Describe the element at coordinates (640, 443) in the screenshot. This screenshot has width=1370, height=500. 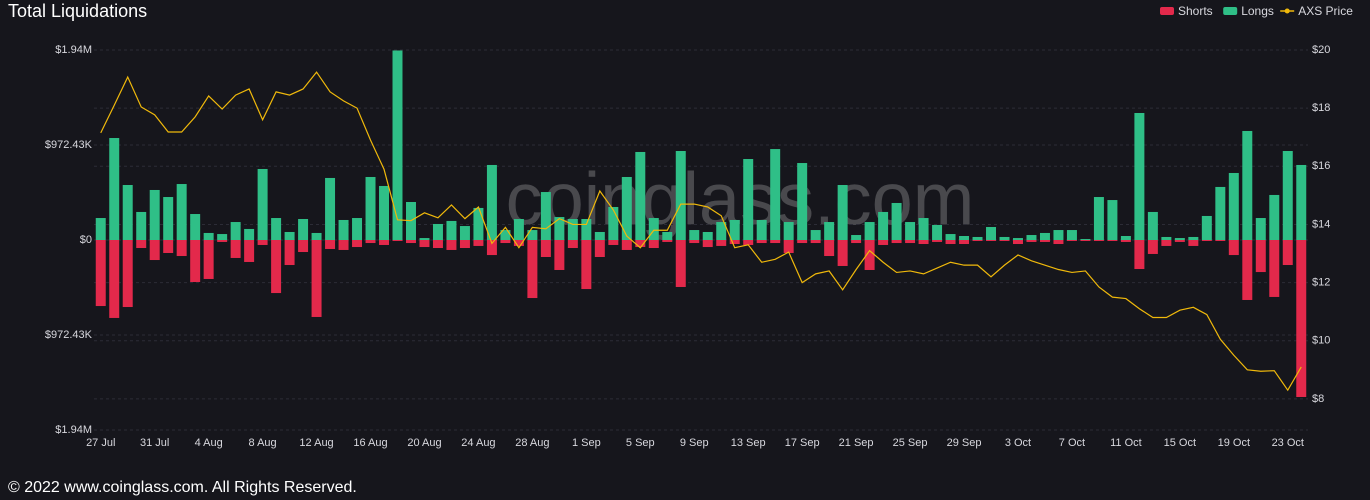
I see `x-tick-label: 5 Sep` at that location.